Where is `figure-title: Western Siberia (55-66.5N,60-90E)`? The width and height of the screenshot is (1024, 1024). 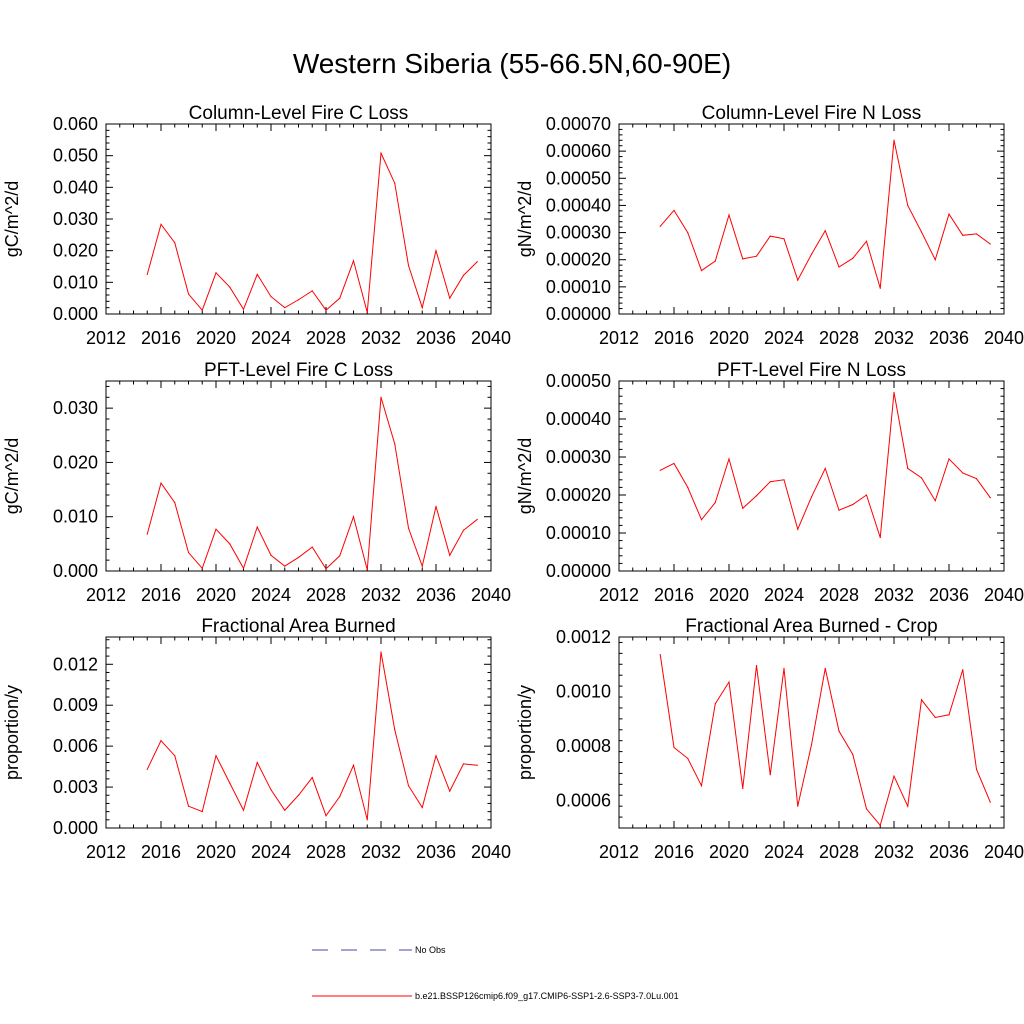
figure-title: Western Siberia (55-66.5N,60-90E) is located at coordinates (512, 63).